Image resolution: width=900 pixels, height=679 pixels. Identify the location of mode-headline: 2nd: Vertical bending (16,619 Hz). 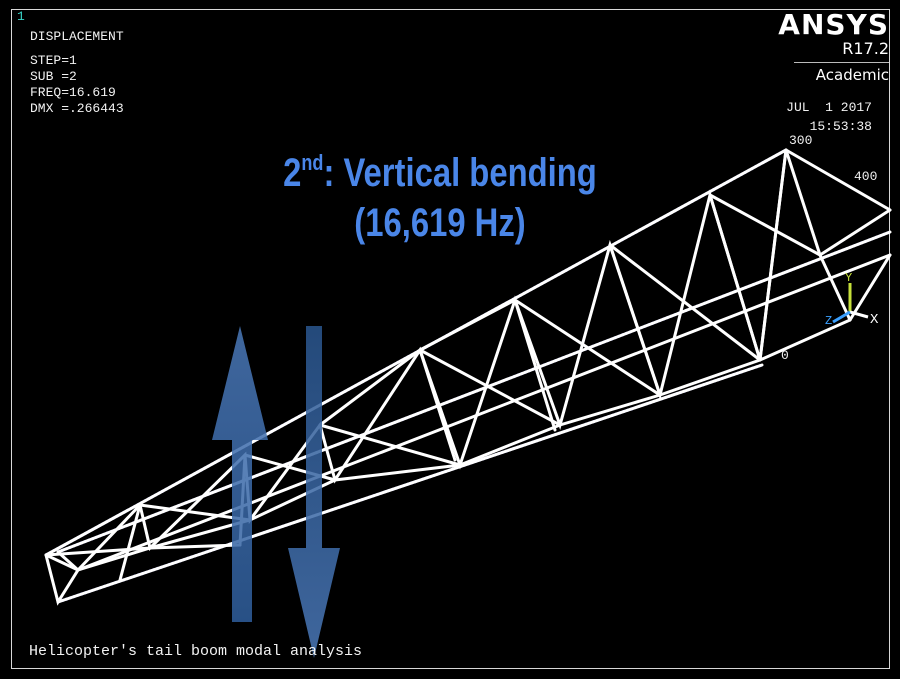
(440, 193).